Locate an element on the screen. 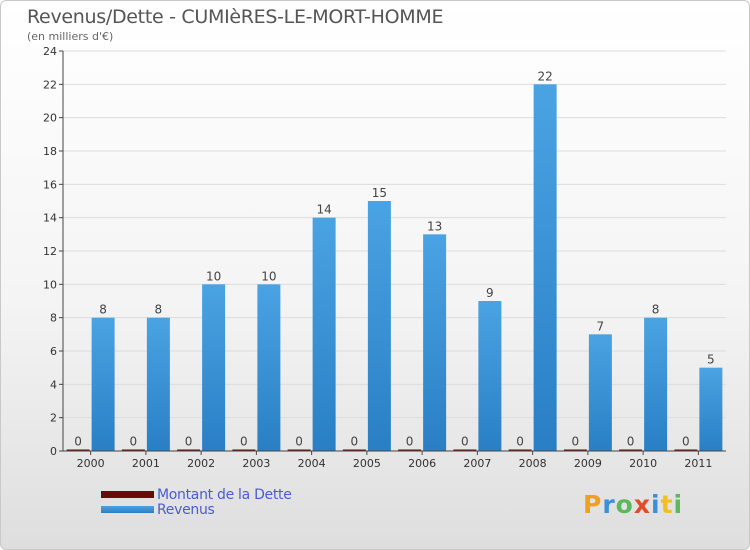 The height and width of the screenshot is (550, 750). legend-item-dette: Montant de la Dette is located at coordinates (196, 494).